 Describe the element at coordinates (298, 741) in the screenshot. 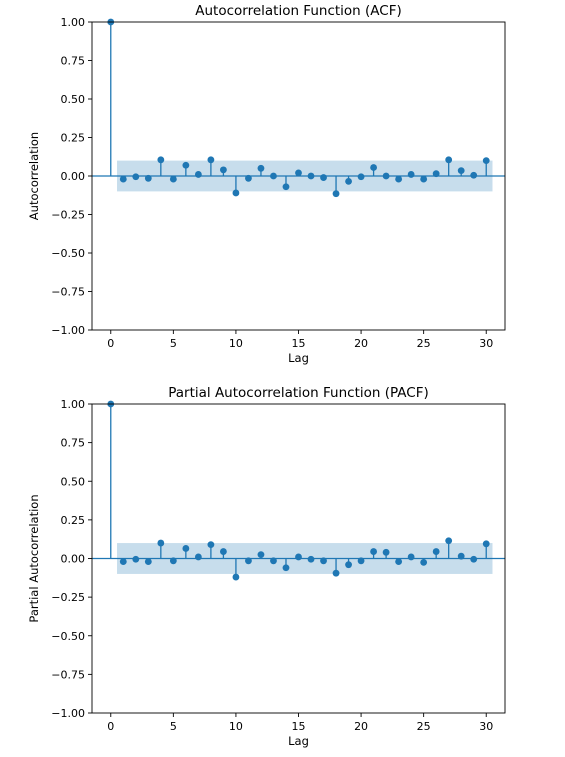

I see `x-axis-label: Lag` at that location.